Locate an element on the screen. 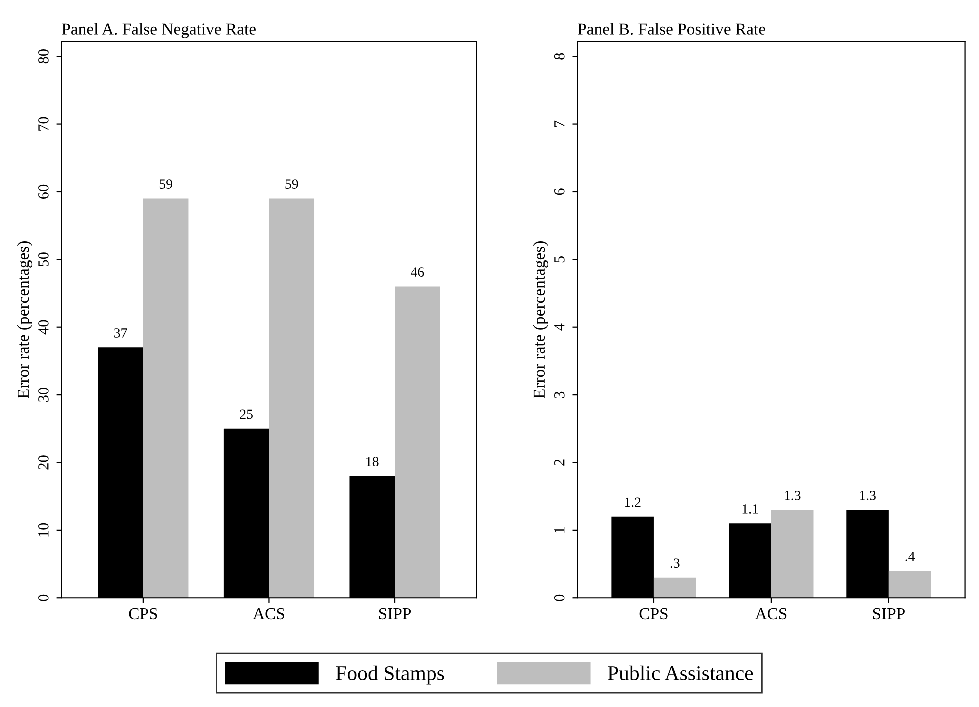 This screenshot has width=979, height=707. legend-label: Food Stamps is located at coordinates (390, 675).